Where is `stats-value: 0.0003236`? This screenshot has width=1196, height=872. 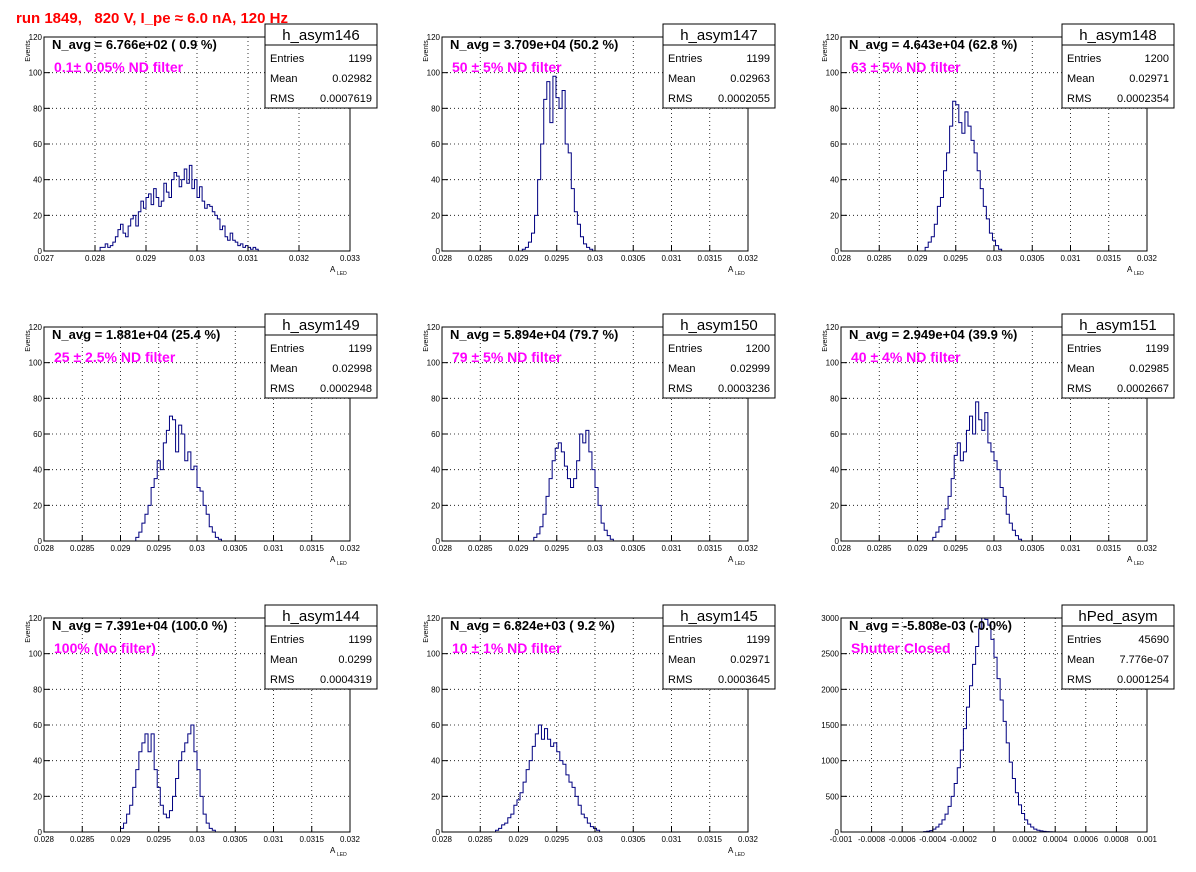
stats-value: 0.0003236 is located at coordinates (744, 389).